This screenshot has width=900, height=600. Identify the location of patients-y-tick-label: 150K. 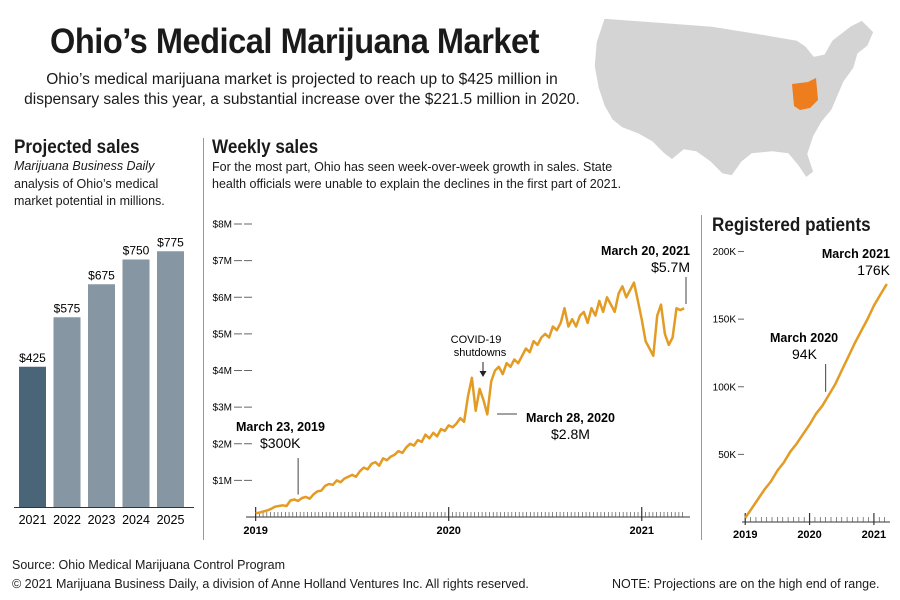
(725, 320).